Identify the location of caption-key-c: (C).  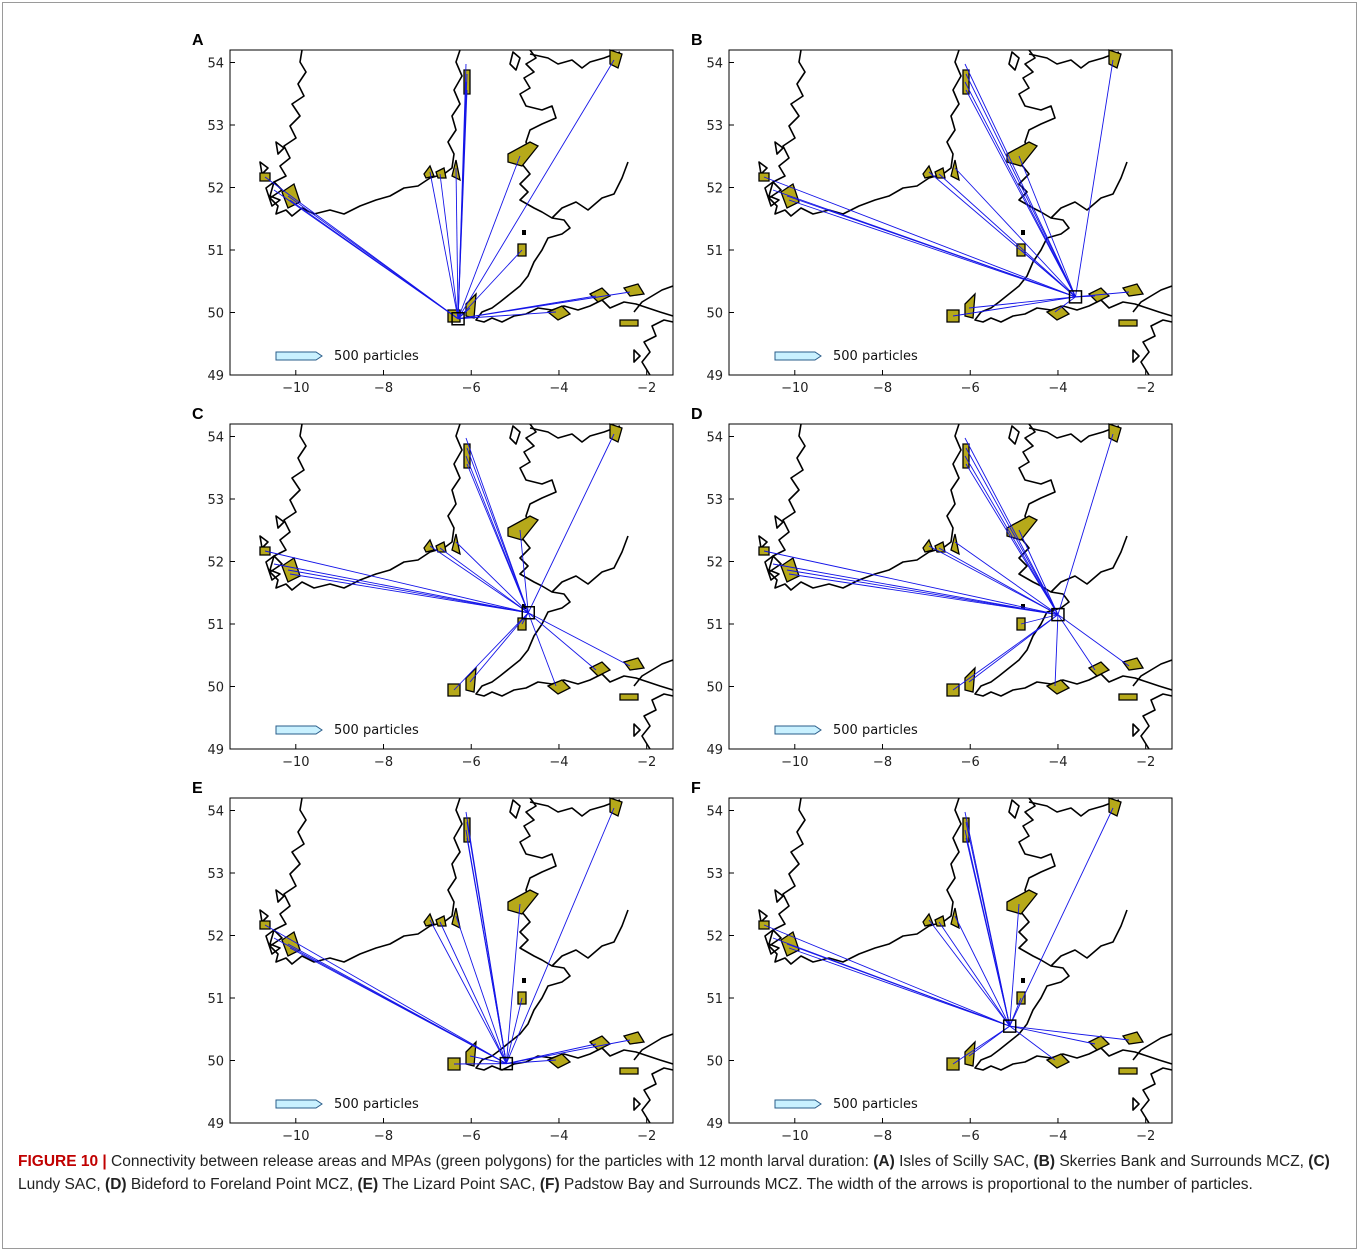
(1319, 1161).